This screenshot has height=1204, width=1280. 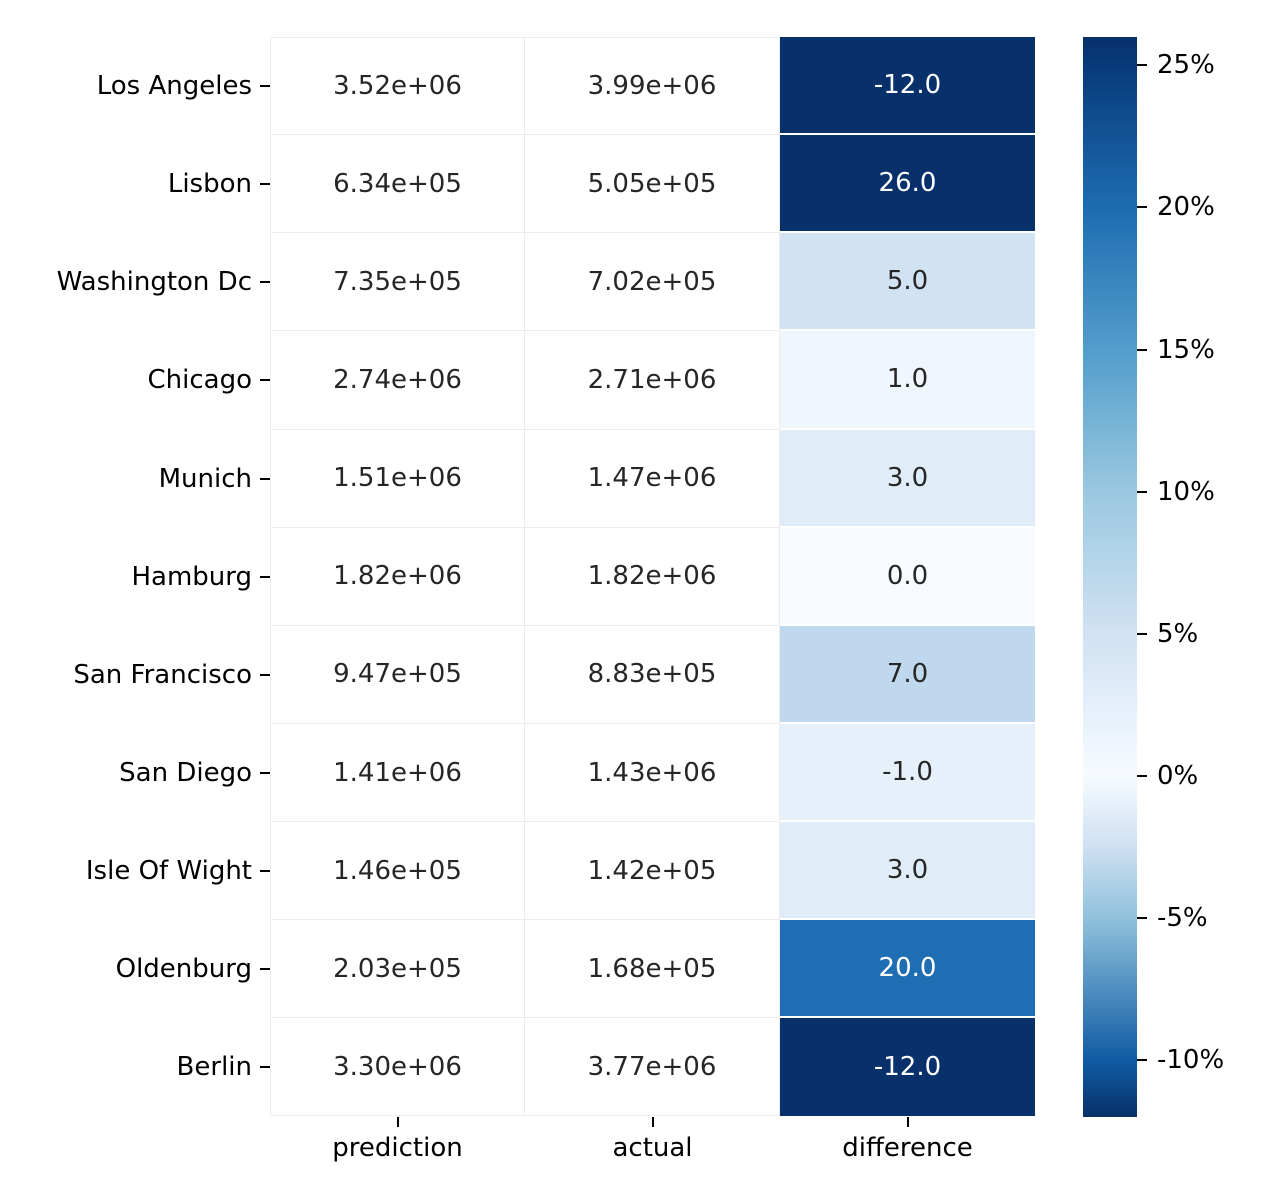 What do you see at coordinates (168, 871) in the screenshot?
I see `row-label: Isle Of Wight` at bounding box center [168, 871].